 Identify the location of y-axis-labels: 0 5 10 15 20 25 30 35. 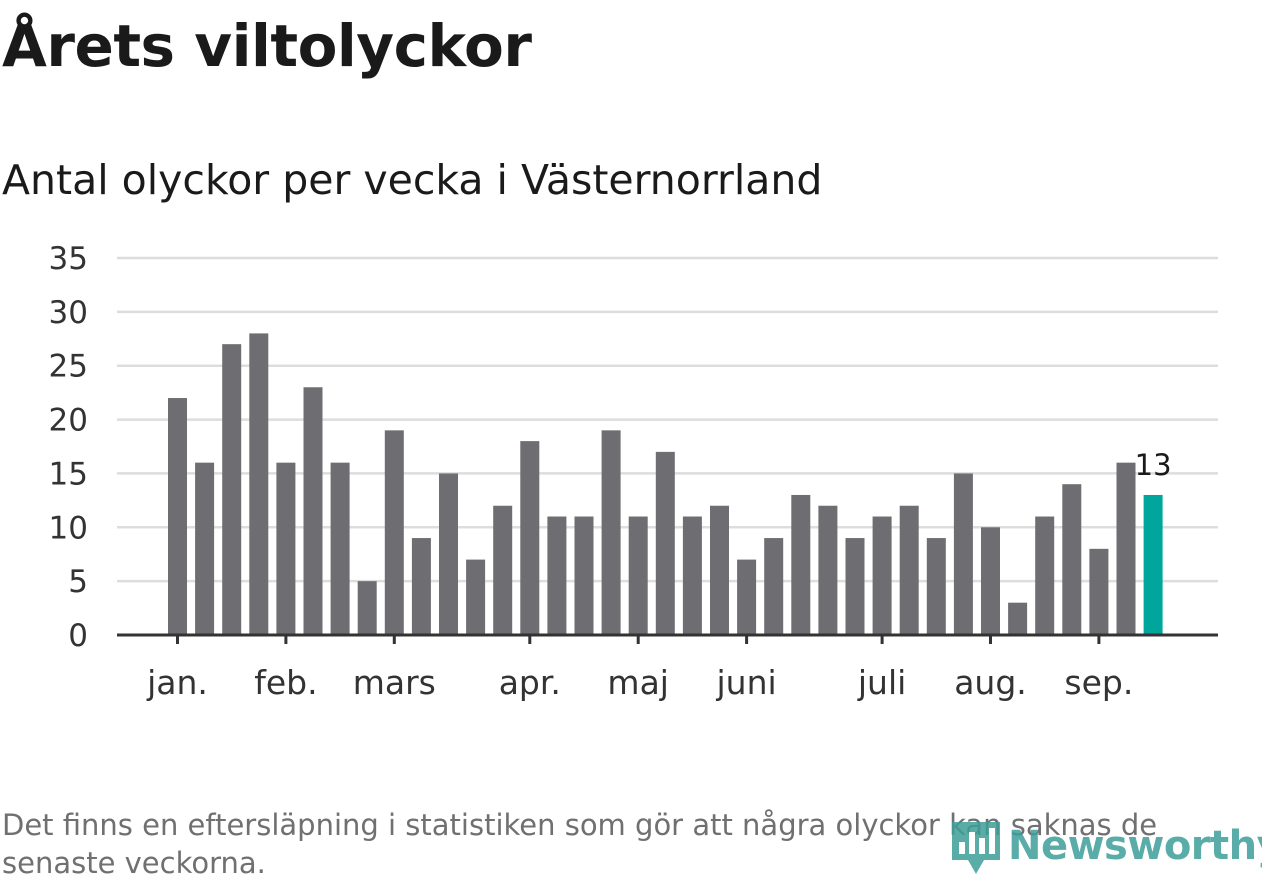
(68, 447).